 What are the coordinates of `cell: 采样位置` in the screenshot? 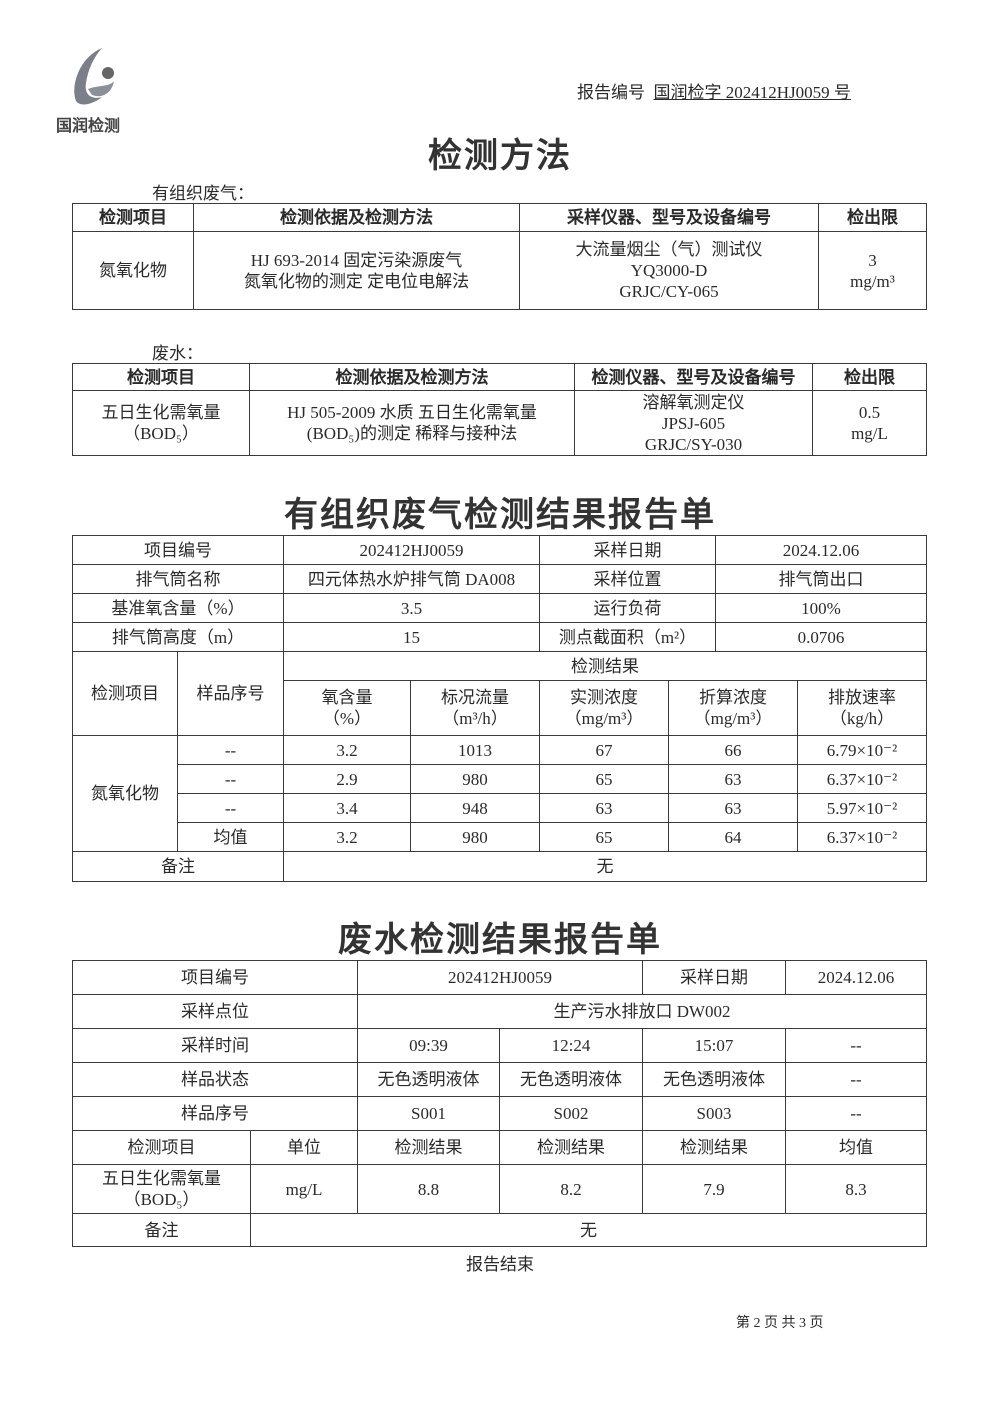 It's located at (627, 579).